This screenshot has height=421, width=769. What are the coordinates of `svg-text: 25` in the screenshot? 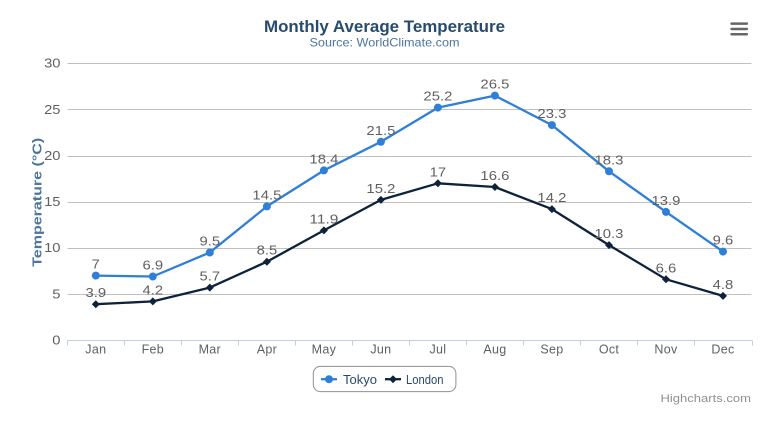 It's located at (52, 110).